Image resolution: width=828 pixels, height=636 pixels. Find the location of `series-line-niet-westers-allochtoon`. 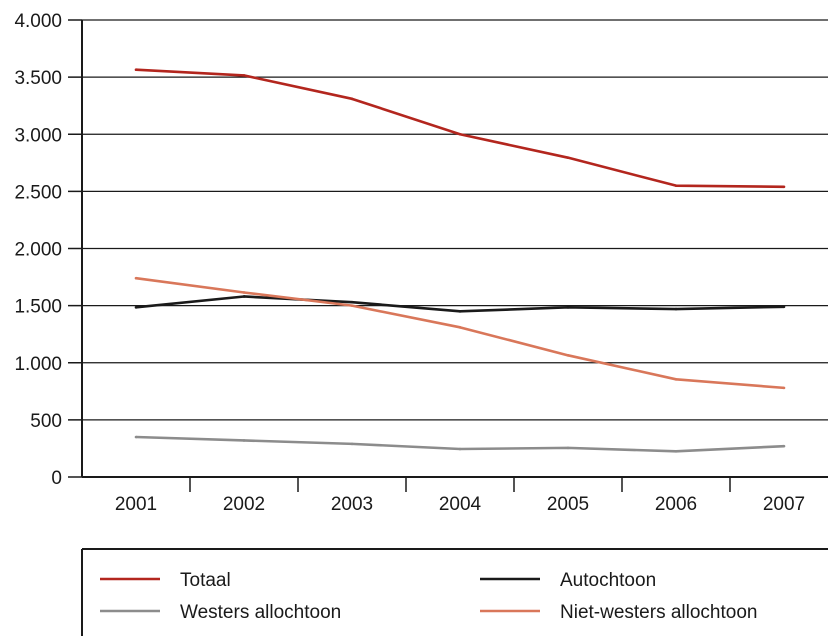

series-line-niet-westers-allochtoon is located at coordinates (460, 333).